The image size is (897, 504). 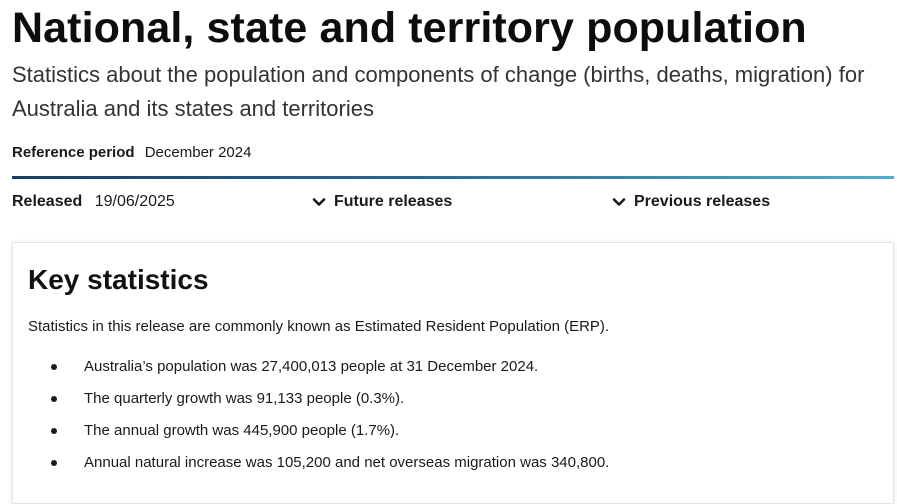 I want to click on page-title: National, state and territory population, so click(x=409, y=28).